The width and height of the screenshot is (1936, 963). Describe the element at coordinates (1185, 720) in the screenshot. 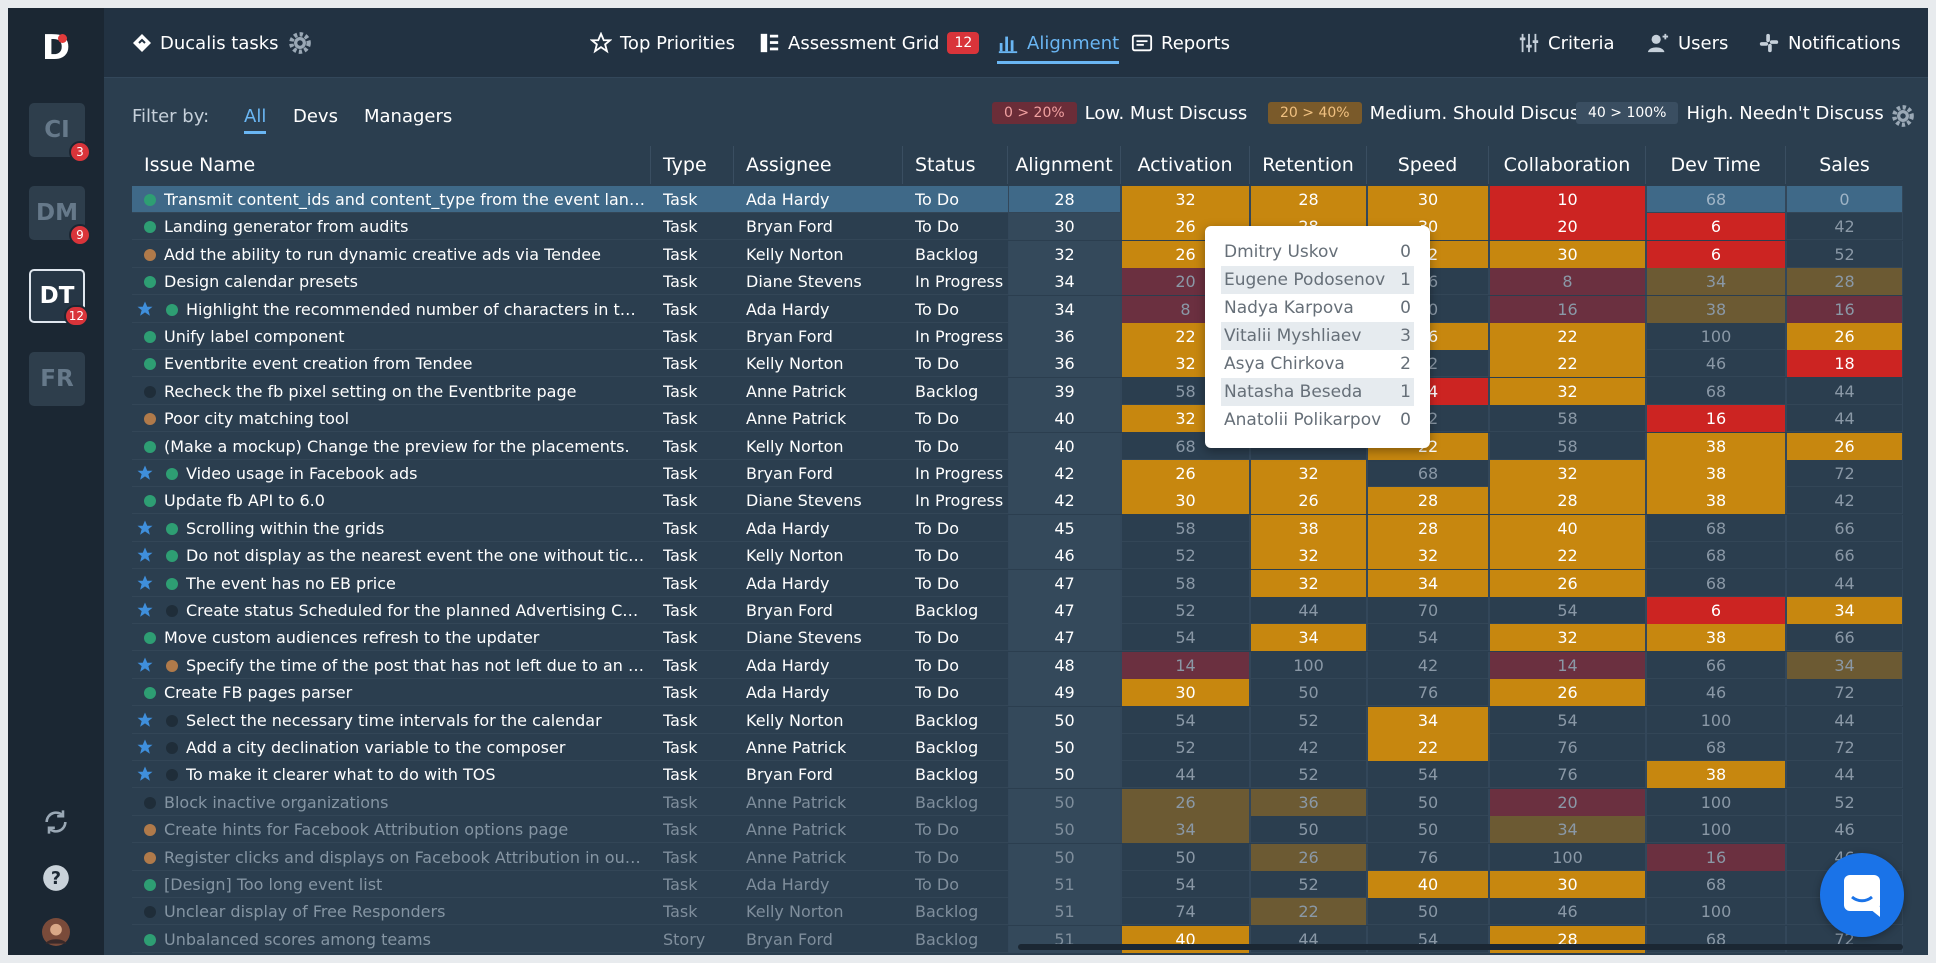

I see `criteria-score: 54` at that location.